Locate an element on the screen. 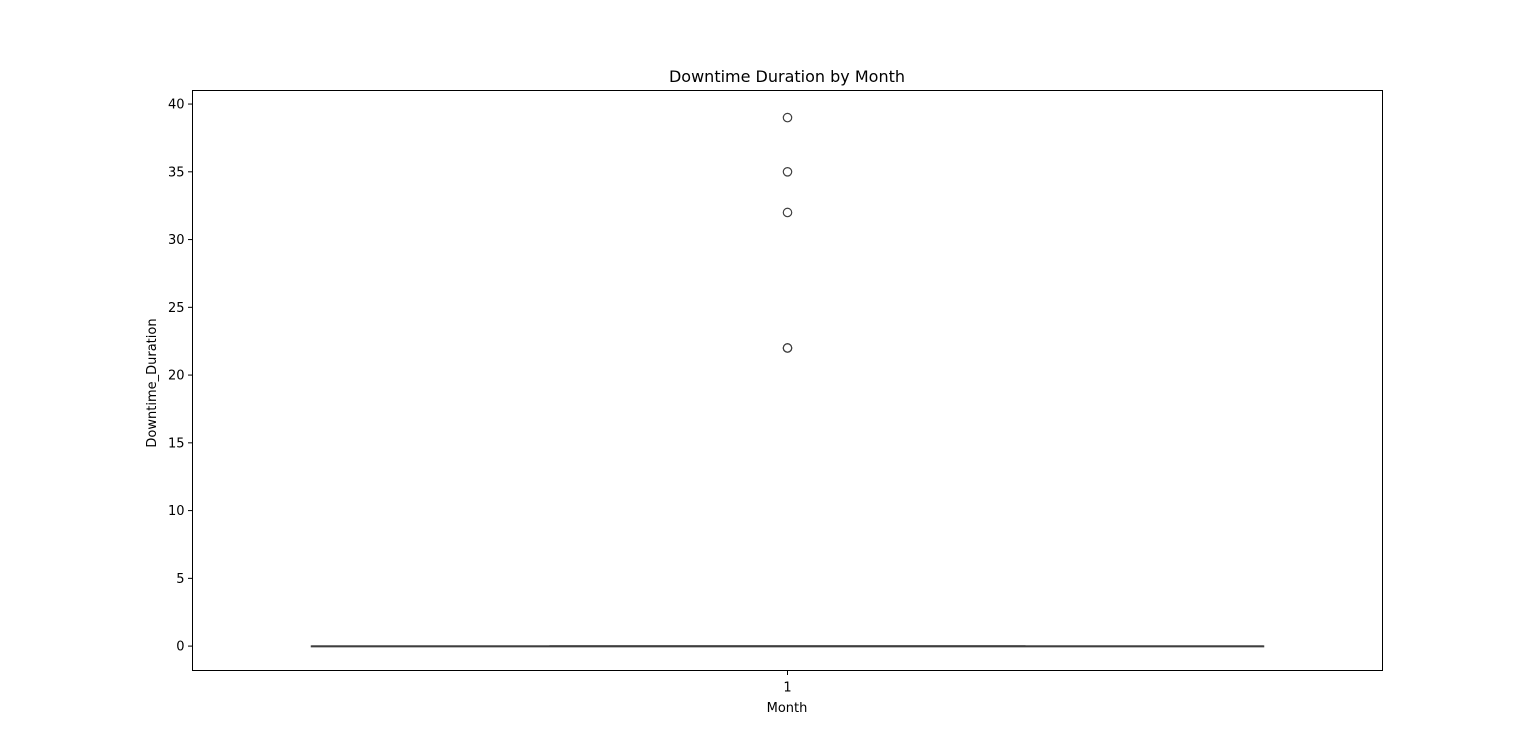 The image size is (1536, 754). y-tick-label: 25 is located at coordinates (176, 308).